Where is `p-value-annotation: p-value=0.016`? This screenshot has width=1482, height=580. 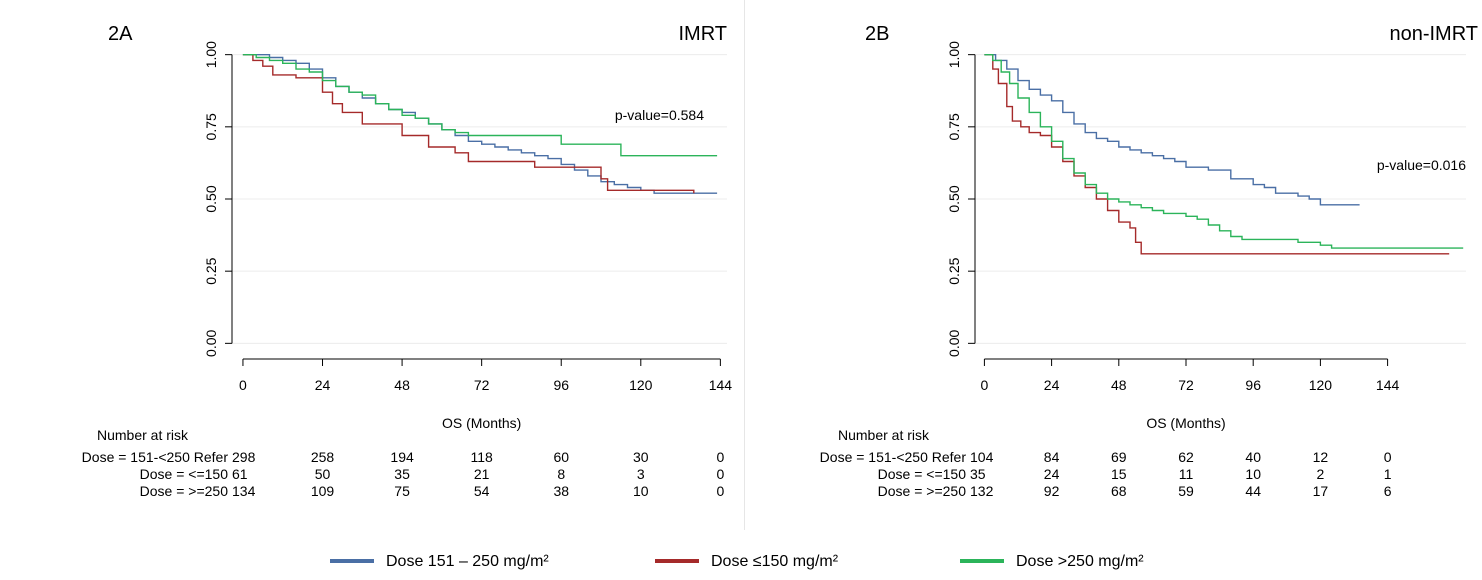
p-value-annotation: p-value=0.016 is located at coordinates (1421, 165).